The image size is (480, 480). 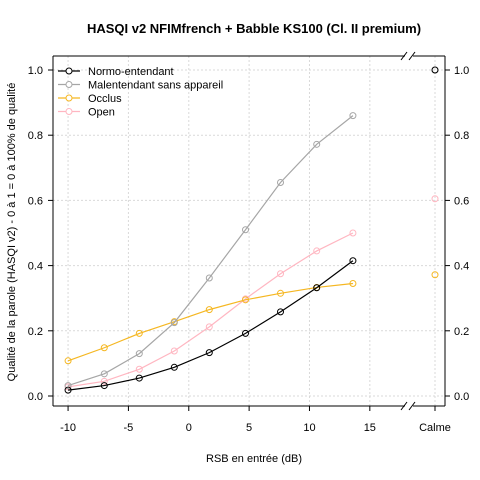 I want to click on y-tick-label-right: 0.2, so click(x=461, y=332).